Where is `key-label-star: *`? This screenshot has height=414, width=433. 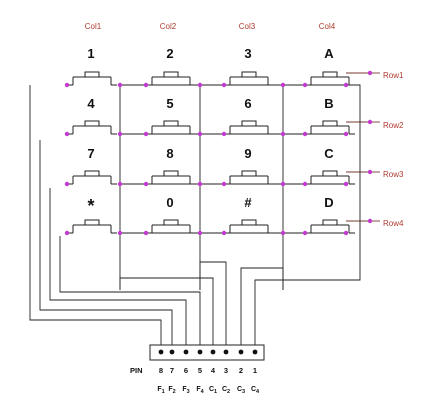 key-label-star: * is located at coordinates (90, 206).